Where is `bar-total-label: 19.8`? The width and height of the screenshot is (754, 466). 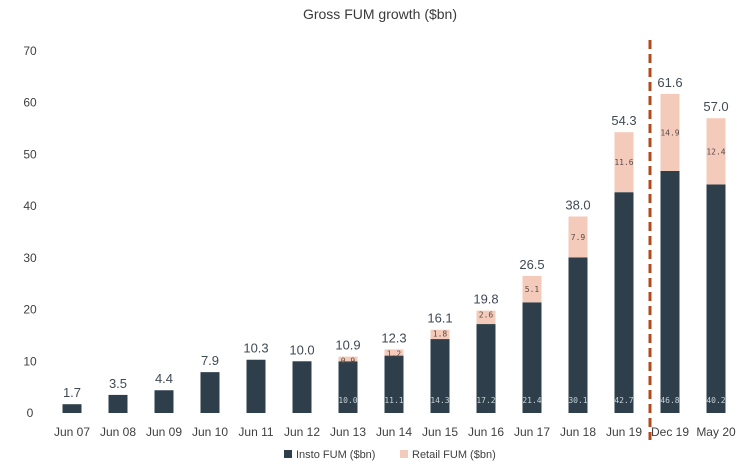 bar-total-label: 19.8 is located at coordinates (485, 299).